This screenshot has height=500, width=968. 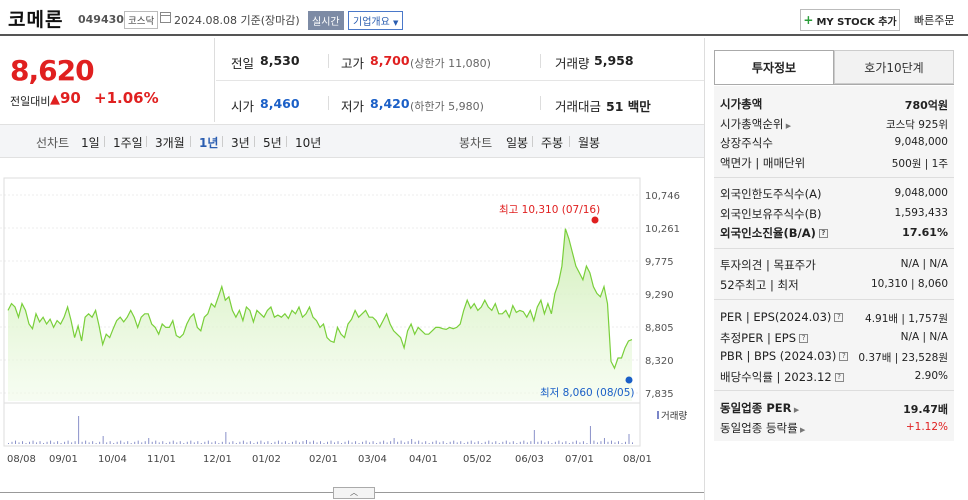 What do you see at coordinates (70, 98) in the screenshot?
I see `change-amount: 90` at bounding box center [70, 98].